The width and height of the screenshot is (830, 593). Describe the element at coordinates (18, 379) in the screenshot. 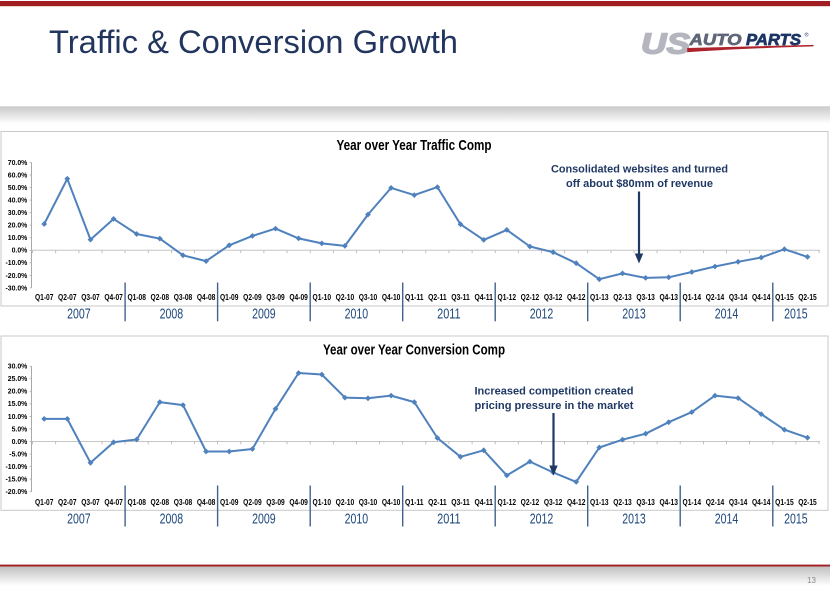

I see `svg-text: 25.0%` at that location.